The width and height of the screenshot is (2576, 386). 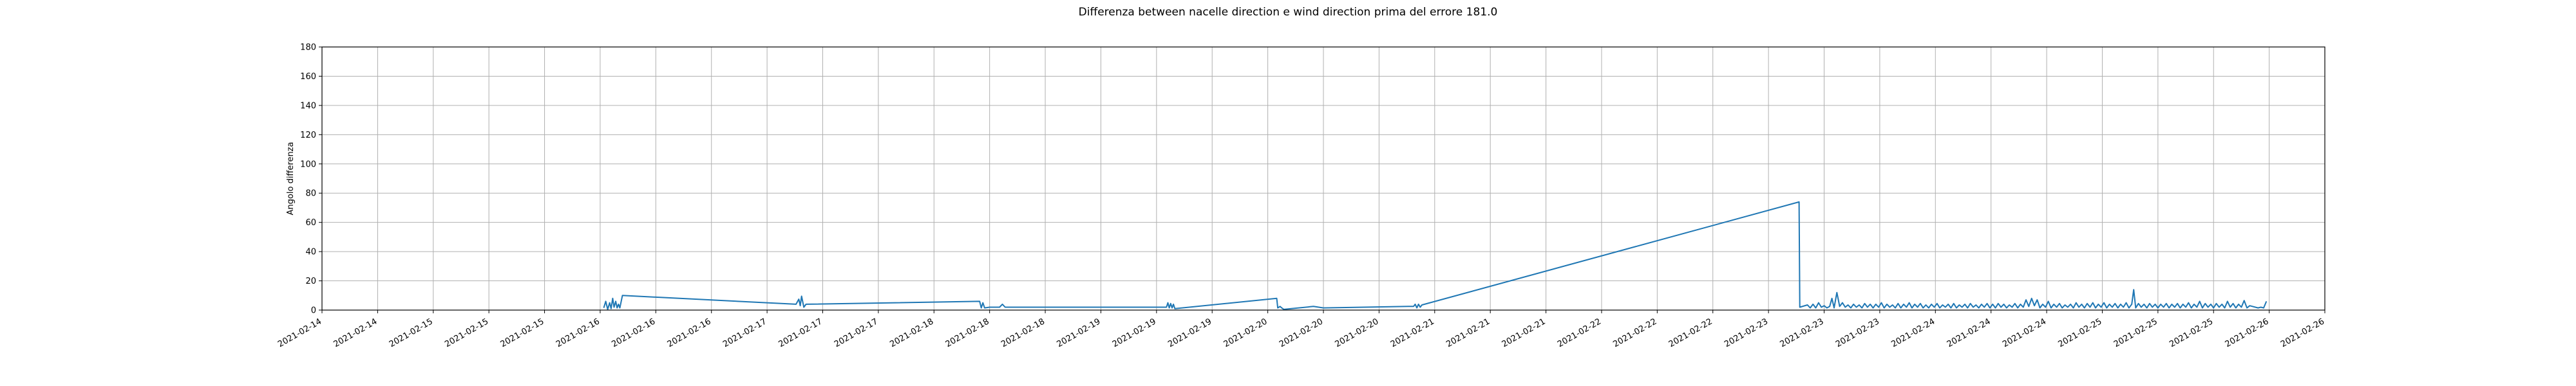 What do you see at coordinates (311, 179) in the screenshot?
I see `y-axis: 0 20 40 60 80 100 120 140 160 180` at bounding box center [311, 179].